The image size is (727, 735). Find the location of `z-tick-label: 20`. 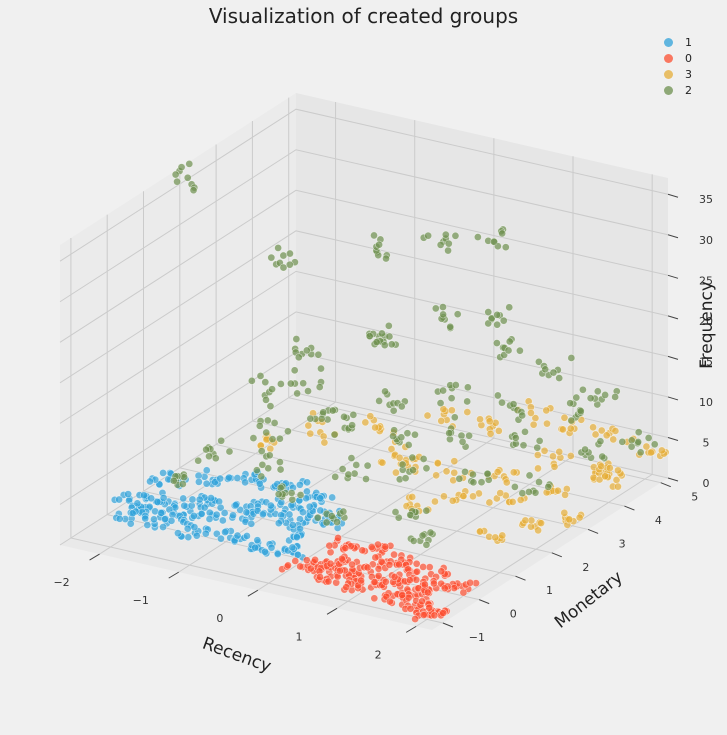

z-tick-label: 20 is located at coordinates (706, 321).